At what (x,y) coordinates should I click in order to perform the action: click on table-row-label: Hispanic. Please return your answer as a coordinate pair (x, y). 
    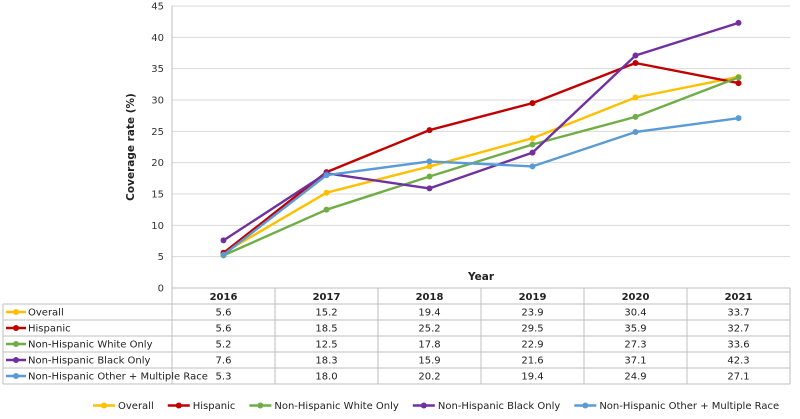
    Looking at the image, I should click on (49, 329).